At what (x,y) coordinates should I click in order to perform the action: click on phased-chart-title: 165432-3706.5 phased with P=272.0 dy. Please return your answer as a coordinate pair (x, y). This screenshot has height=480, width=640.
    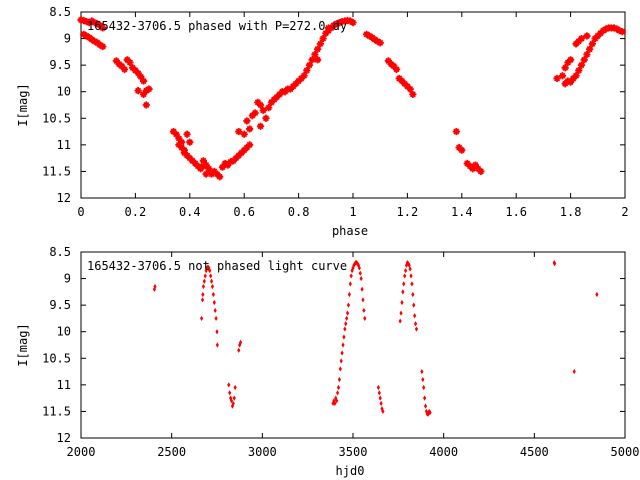
    Looking at the image, I should click on (217, 26).